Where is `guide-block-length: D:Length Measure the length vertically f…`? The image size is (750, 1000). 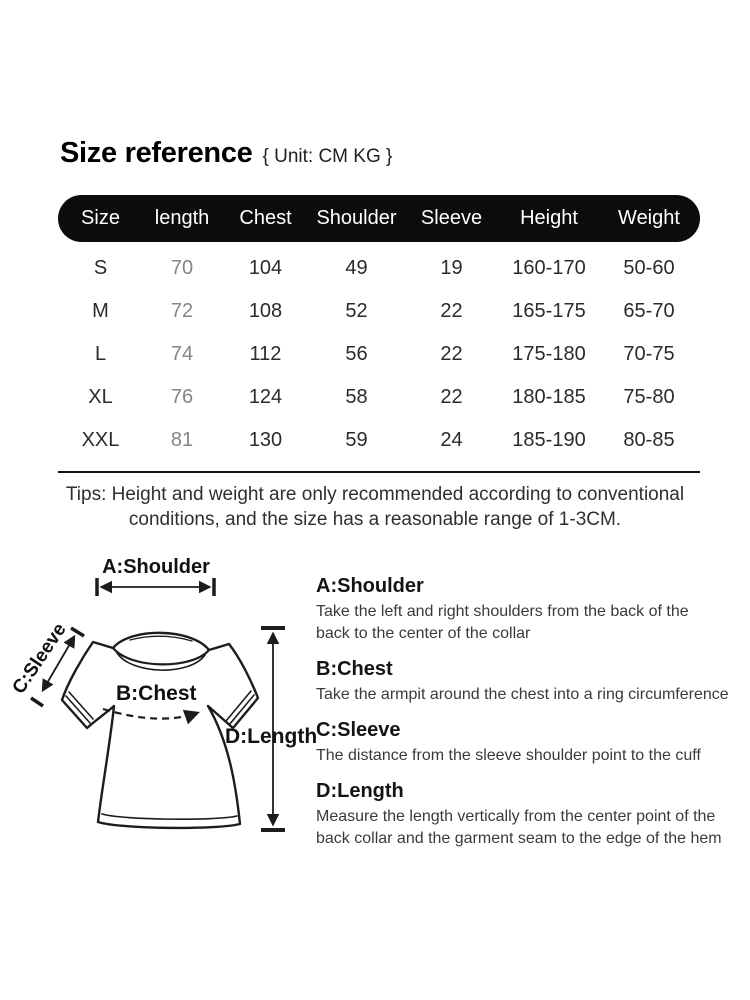
guide-block-length: D:Length Measure the length vertically f… is located at coordinates (533, 814).